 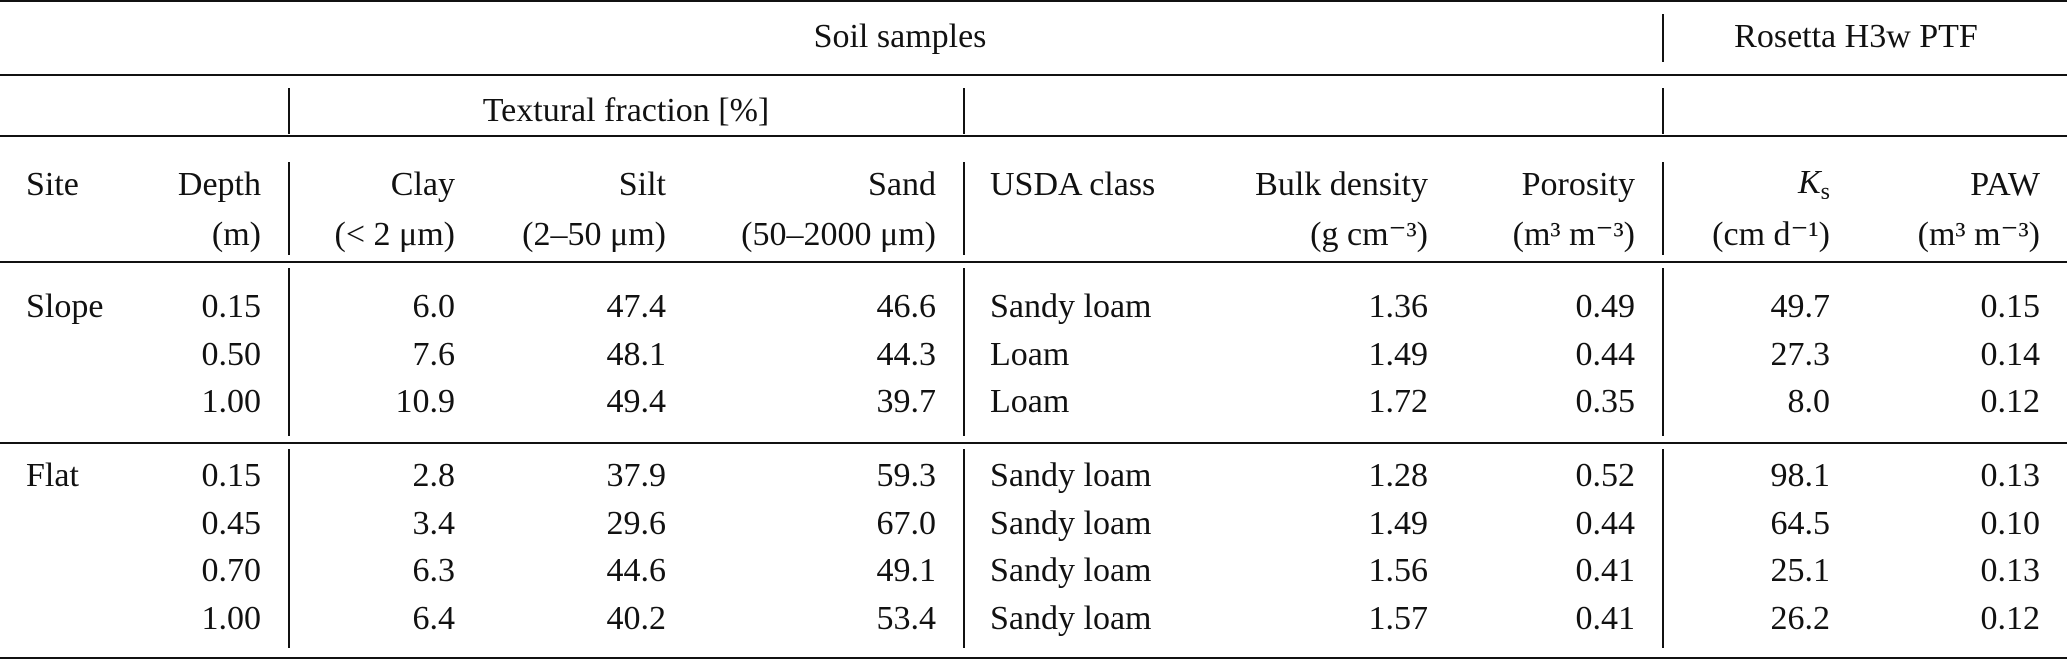 What do you see at coordinates (1813, 184) in the screenshot?
I see `column-header: Ks` at bounding box center [1813, 184].